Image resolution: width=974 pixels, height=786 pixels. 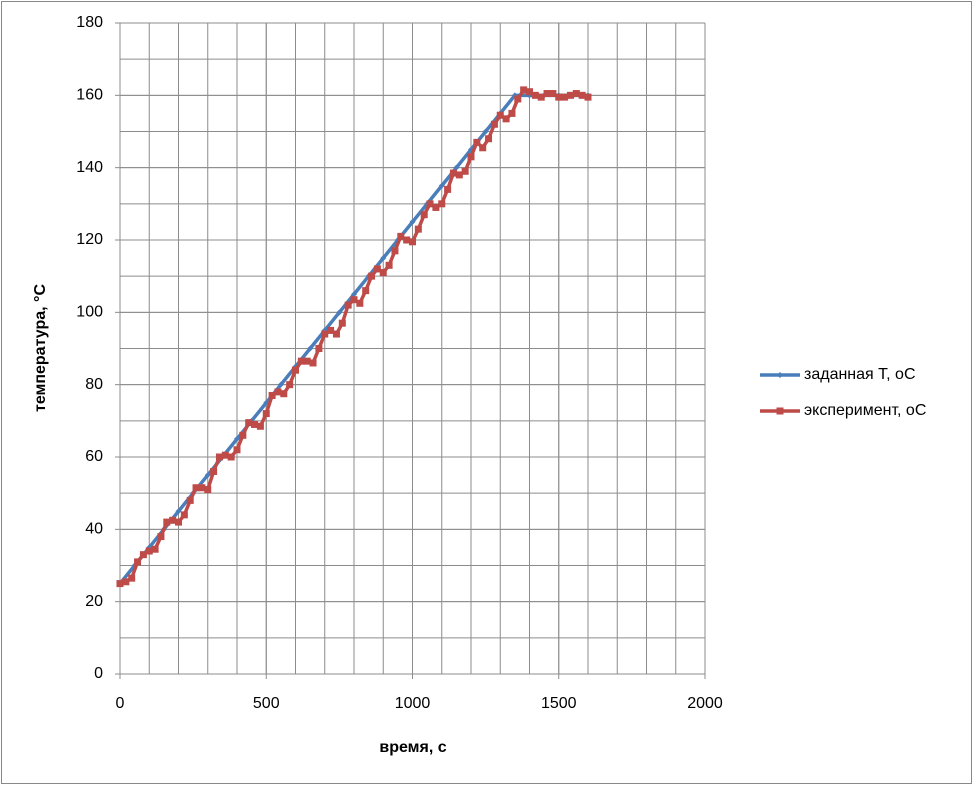 What do you see at coordinates (89, 312) in the screenshot?
I see `y-tick-label: 100` at bounding box center [89, 312].